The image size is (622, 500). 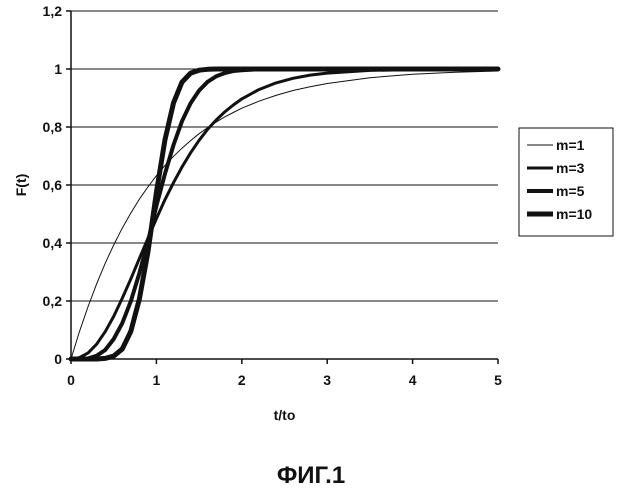 What do you see at coordinates (53, 127) in the screenshot?
I see `y-tick-label: 0,8` at bounding box center [53, 127].